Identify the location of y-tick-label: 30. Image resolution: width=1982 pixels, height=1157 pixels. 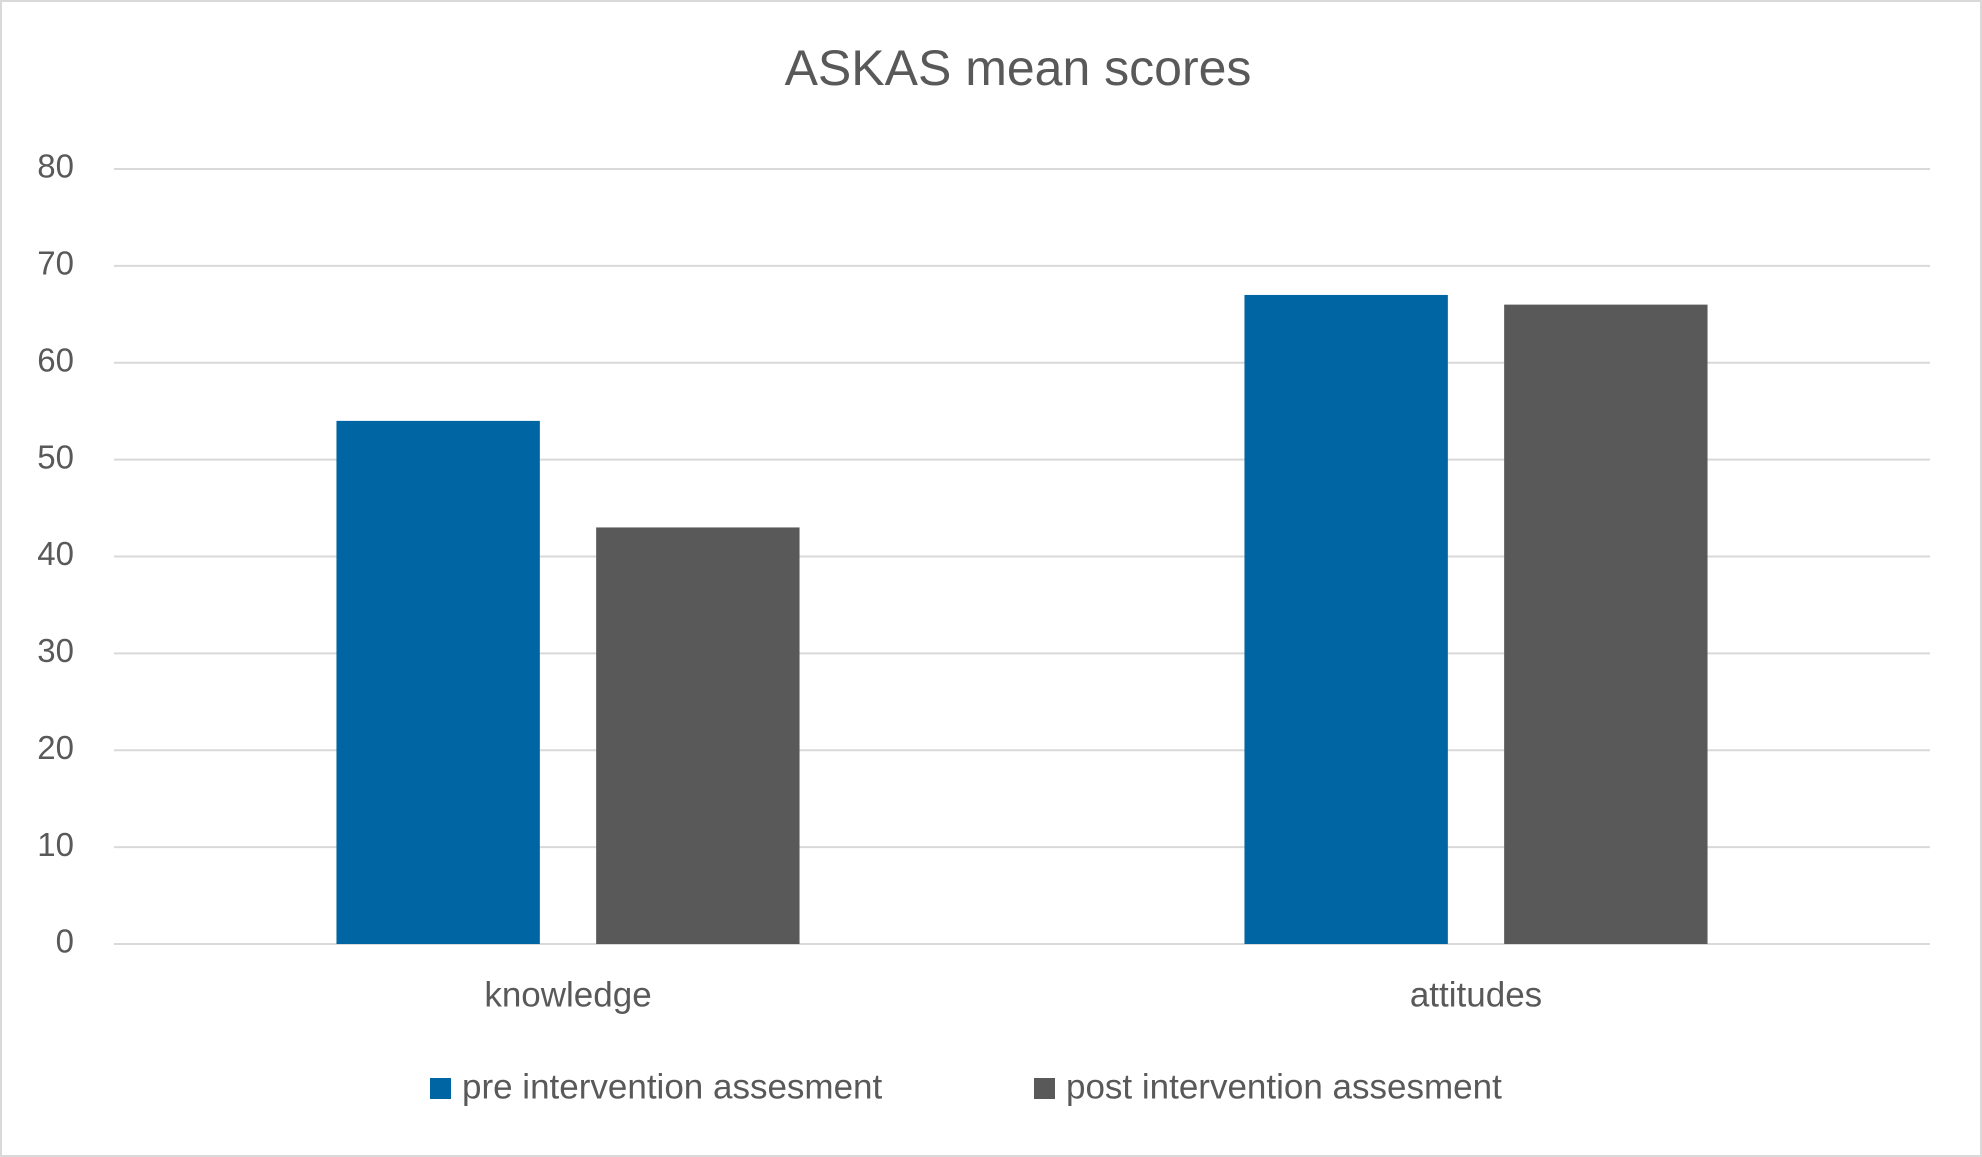
(55, 650).